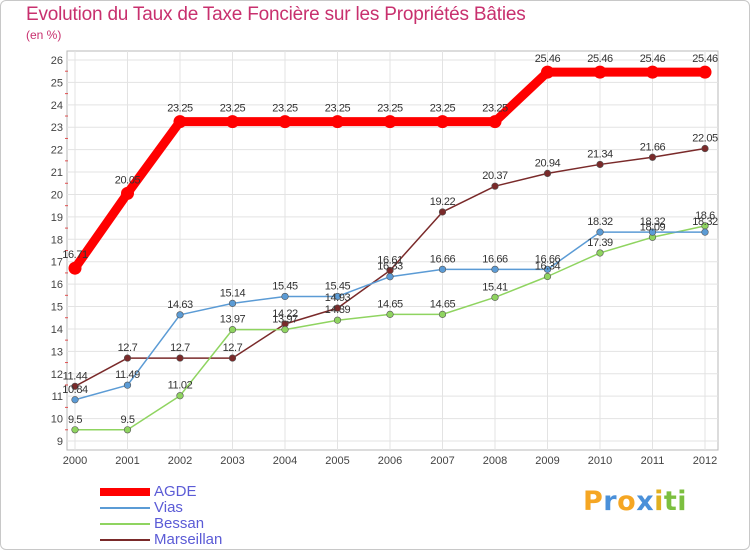 This screenshot has width=750, height=550. I want to click on x-tick-label: 2001, so click(127, 461).